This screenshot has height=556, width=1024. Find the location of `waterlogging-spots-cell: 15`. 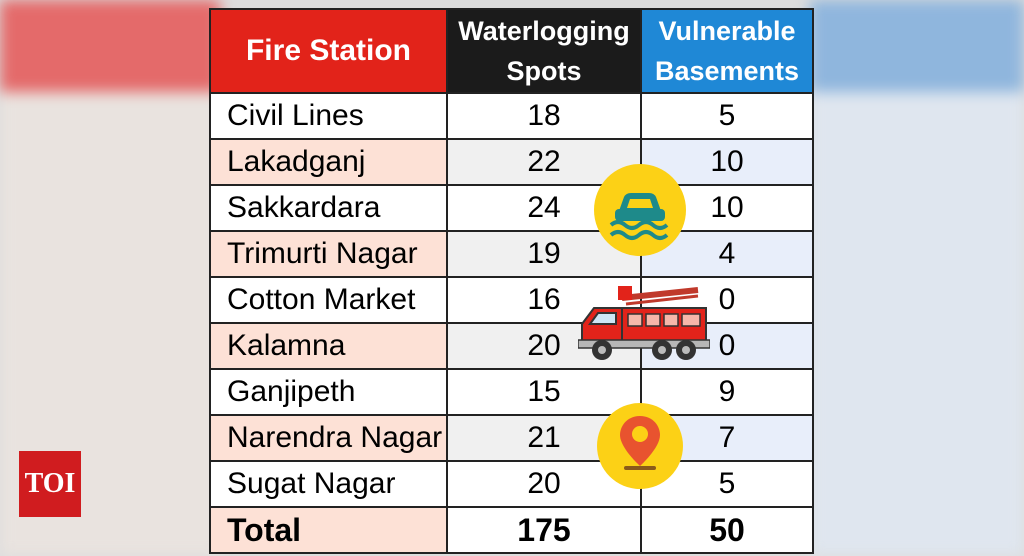

waterlogging-spots-cell: 15 is located at coordinates (544, 392).